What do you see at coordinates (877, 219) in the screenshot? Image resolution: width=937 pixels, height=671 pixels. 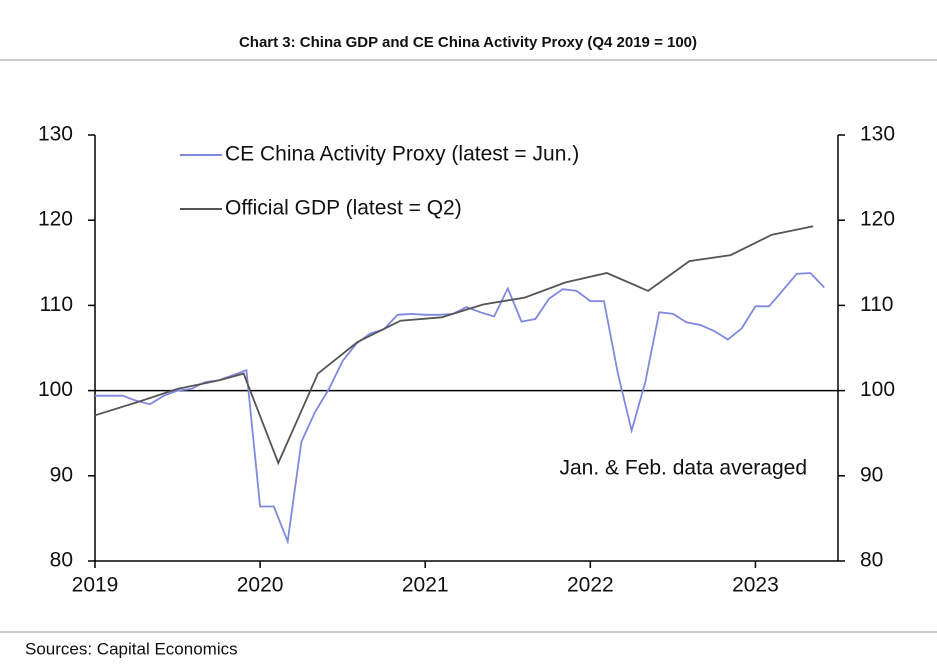 I see `y2-tick-label: 120` at bounding box center [877, 219].